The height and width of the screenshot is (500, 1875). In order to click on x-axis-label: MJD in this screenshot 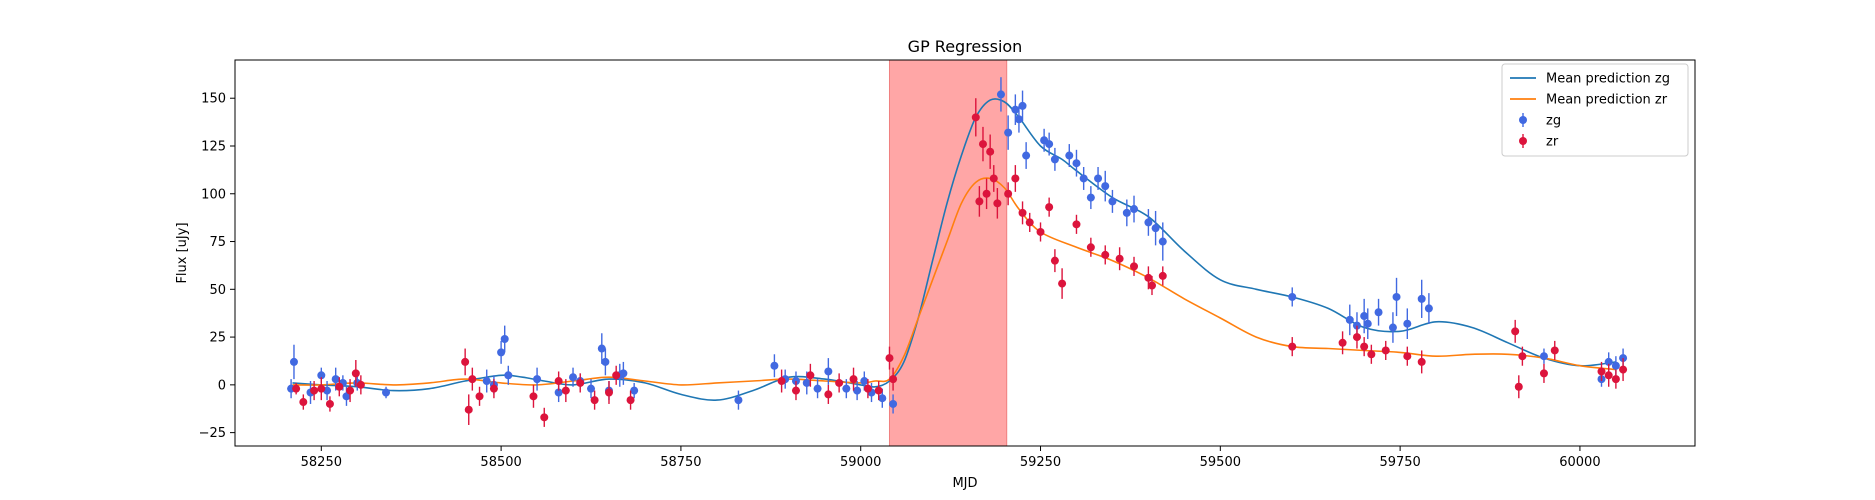, I will do `click(964, 483)`.